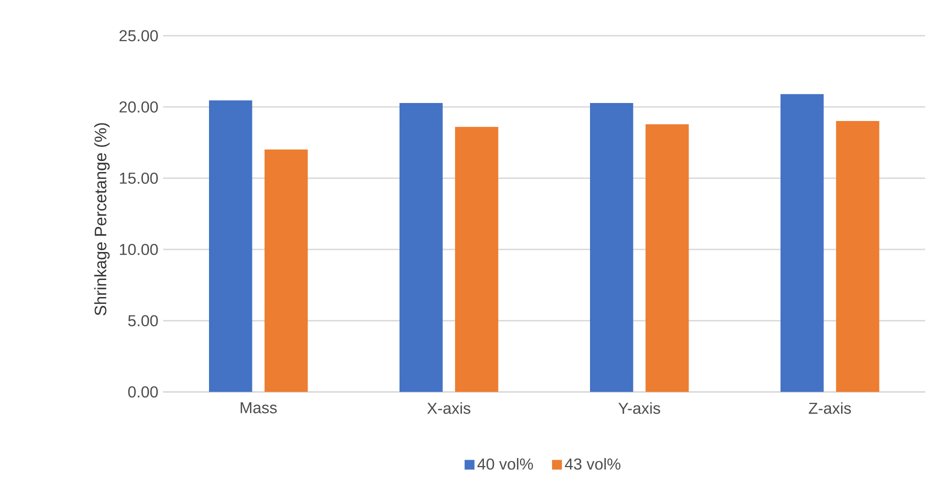 This screenshot has height=504, width=944. I want to click on y-tick-label: 15.00, so click(139, 178).